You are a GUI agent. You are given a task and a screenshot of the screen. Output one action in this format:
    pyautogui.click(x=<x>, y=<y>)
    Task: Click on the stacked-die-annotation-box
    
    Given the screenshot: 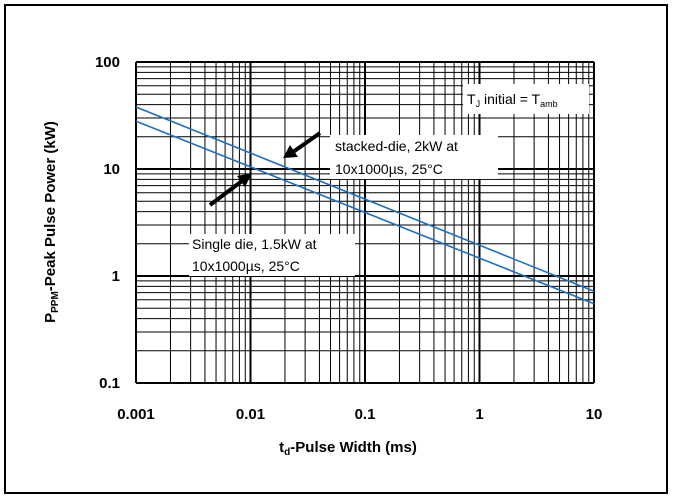 What is the action you would take?
    pyautogui.click(x=414, y=157)
    